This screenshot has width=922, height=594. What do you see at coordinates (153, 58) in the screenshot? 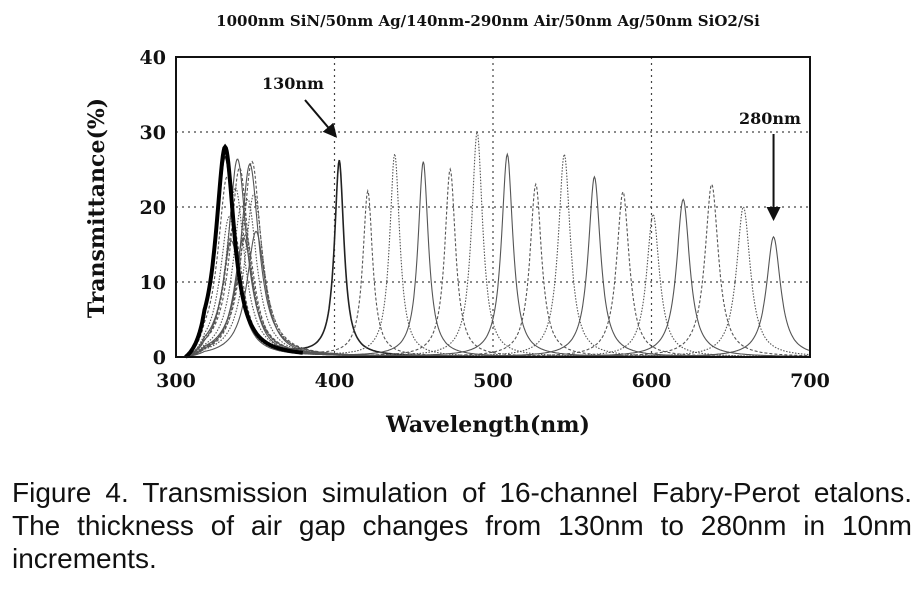
I see `y-tick-label: 40` at bounding box center [153, 58].